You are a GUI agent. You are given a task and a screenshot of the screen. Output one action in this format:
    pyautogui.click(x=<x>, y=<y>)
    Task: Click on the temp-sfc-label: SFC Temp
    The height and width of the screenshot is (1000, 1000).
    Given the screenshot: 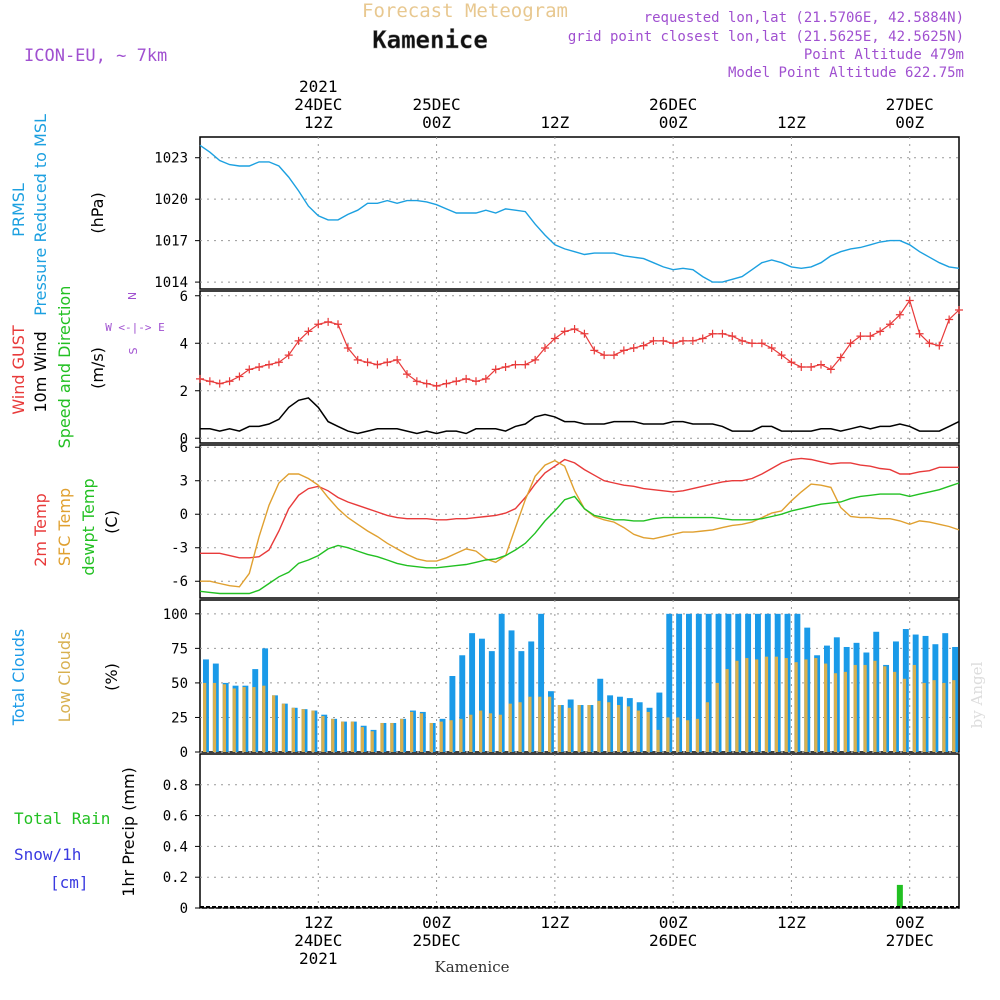 What is the action you would take?
    pyautogui.click(x=64, y=527)
    